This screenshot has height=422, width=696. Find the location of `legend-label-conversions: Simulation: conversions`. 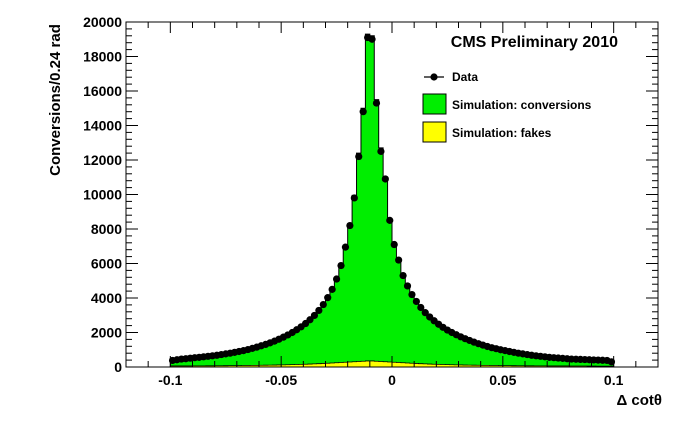

legend-label-conversions: Simulation: conversions is located at coordinates (522, 105).